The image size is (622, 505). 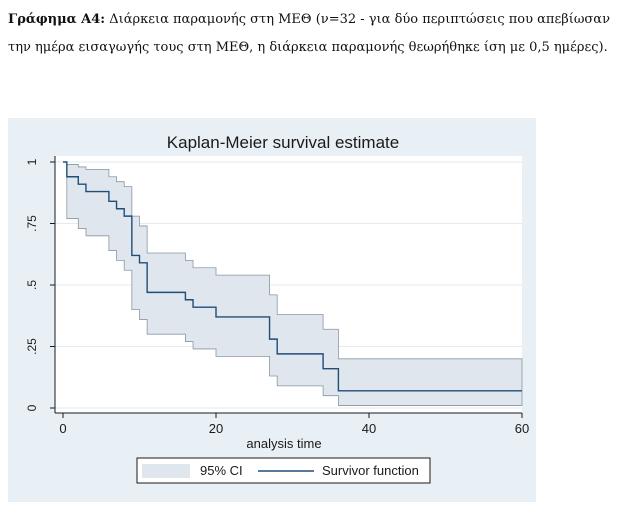 I want to click on chart-title: Kaplan-Meier survival estimate, so click(x=283, y=142).